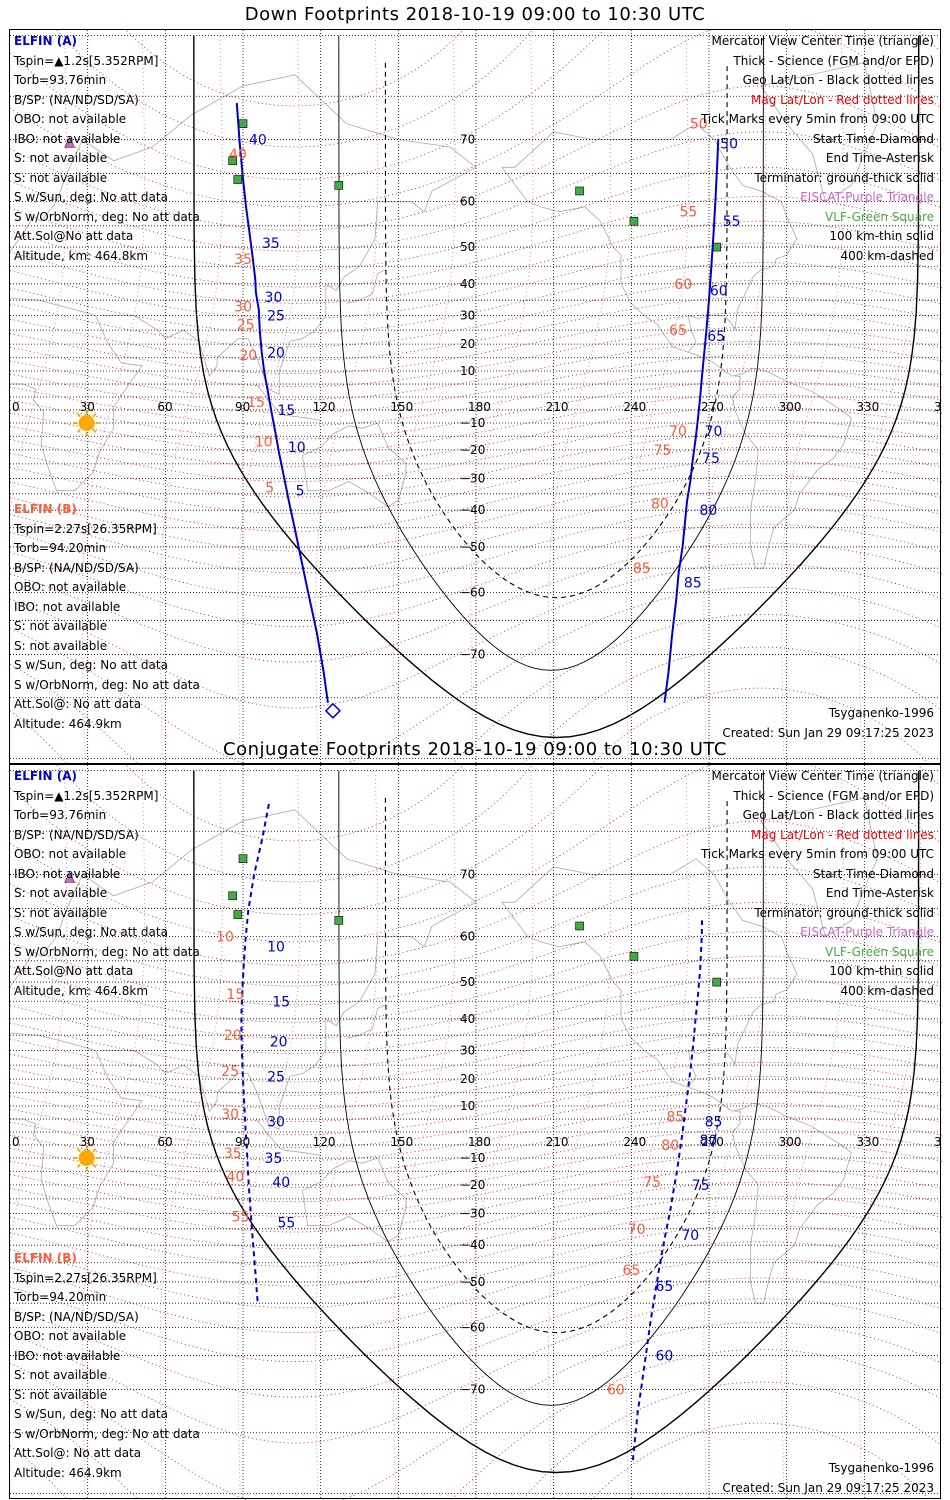 The width and height of the screenshot is (950, 1500). Describe the element at coordinates (616, 1390) in the screenshot. I see `track-b-tick-label: 60` at that location.